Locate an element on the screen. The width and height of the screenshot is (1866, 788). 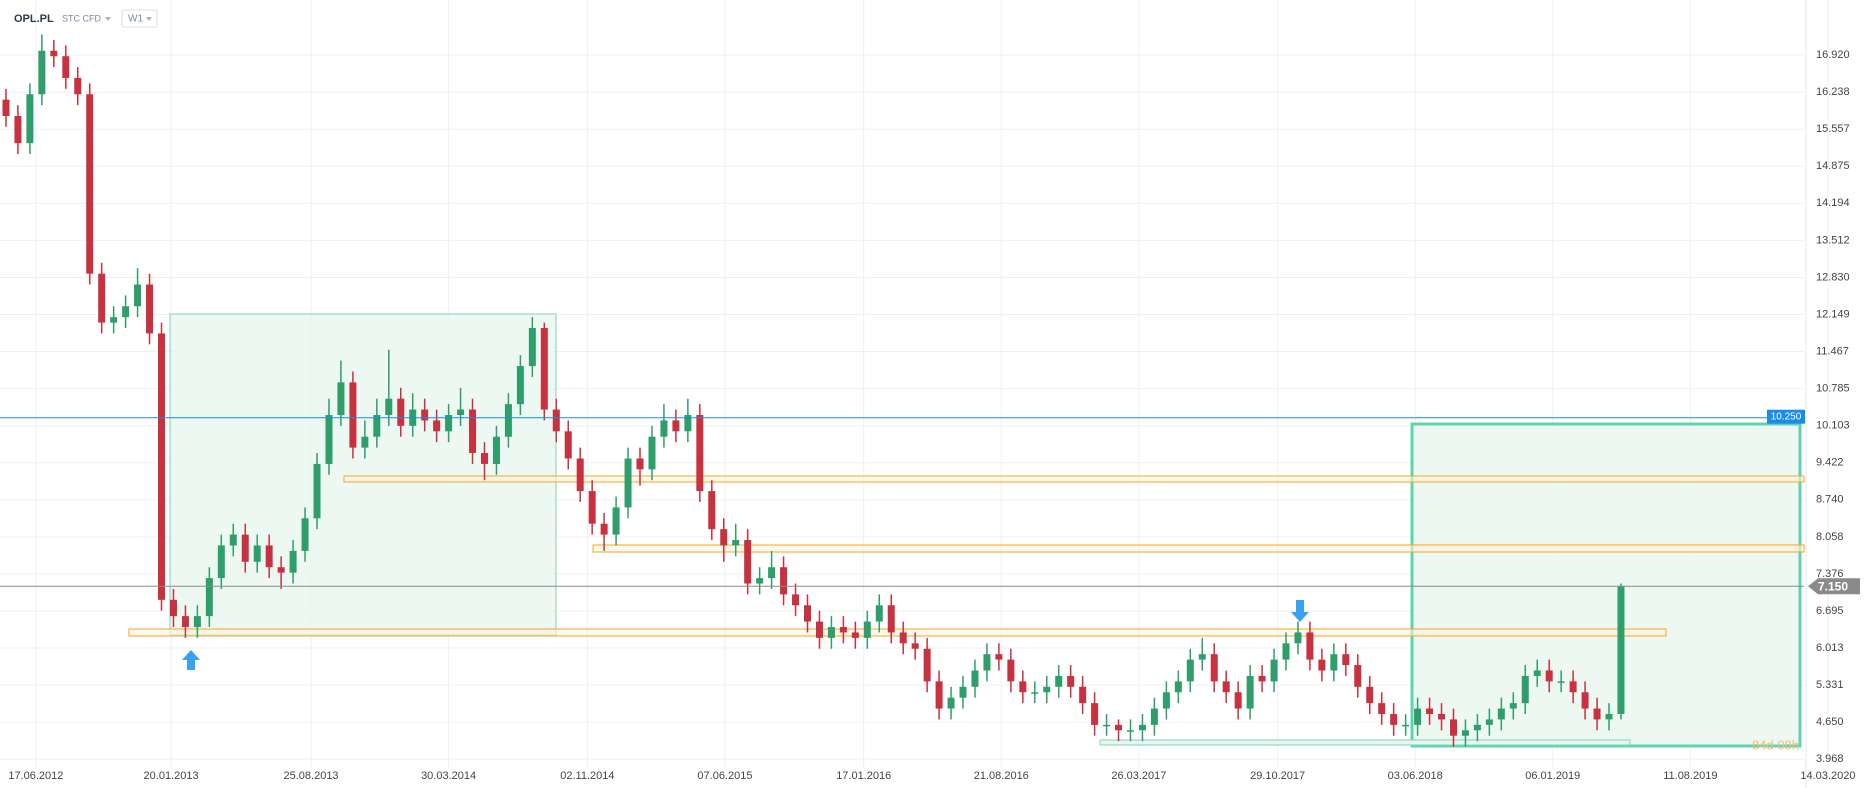
price-label: 10.250 is located at coordinates (1786, 416).